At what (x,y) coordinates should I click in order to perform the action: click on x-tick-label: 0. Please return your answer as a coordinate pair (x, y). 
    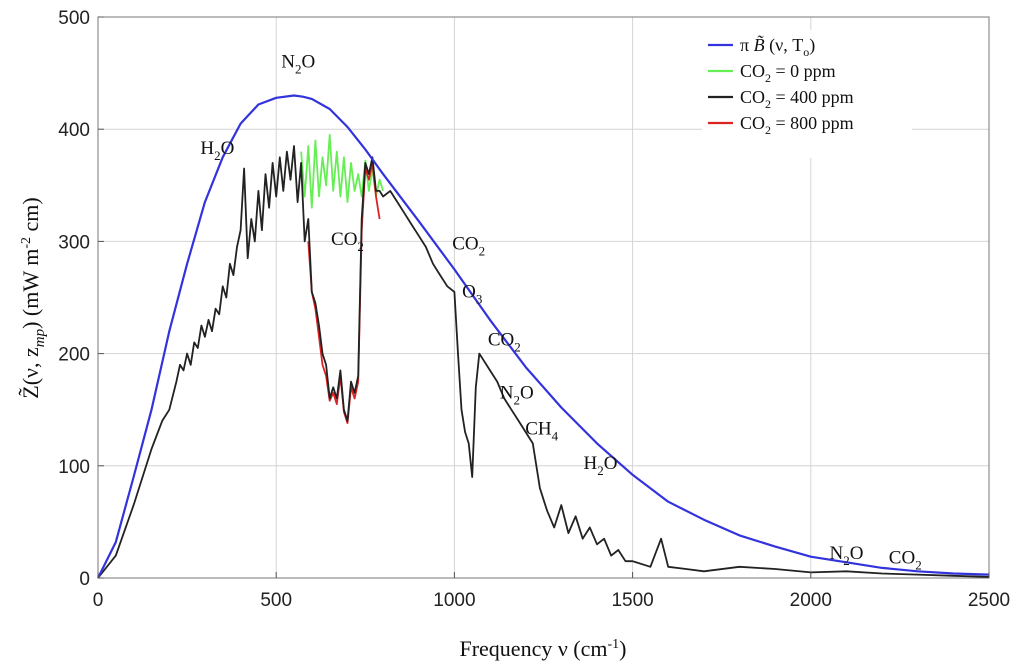
    Looking at the image, I should click on (98, 600).